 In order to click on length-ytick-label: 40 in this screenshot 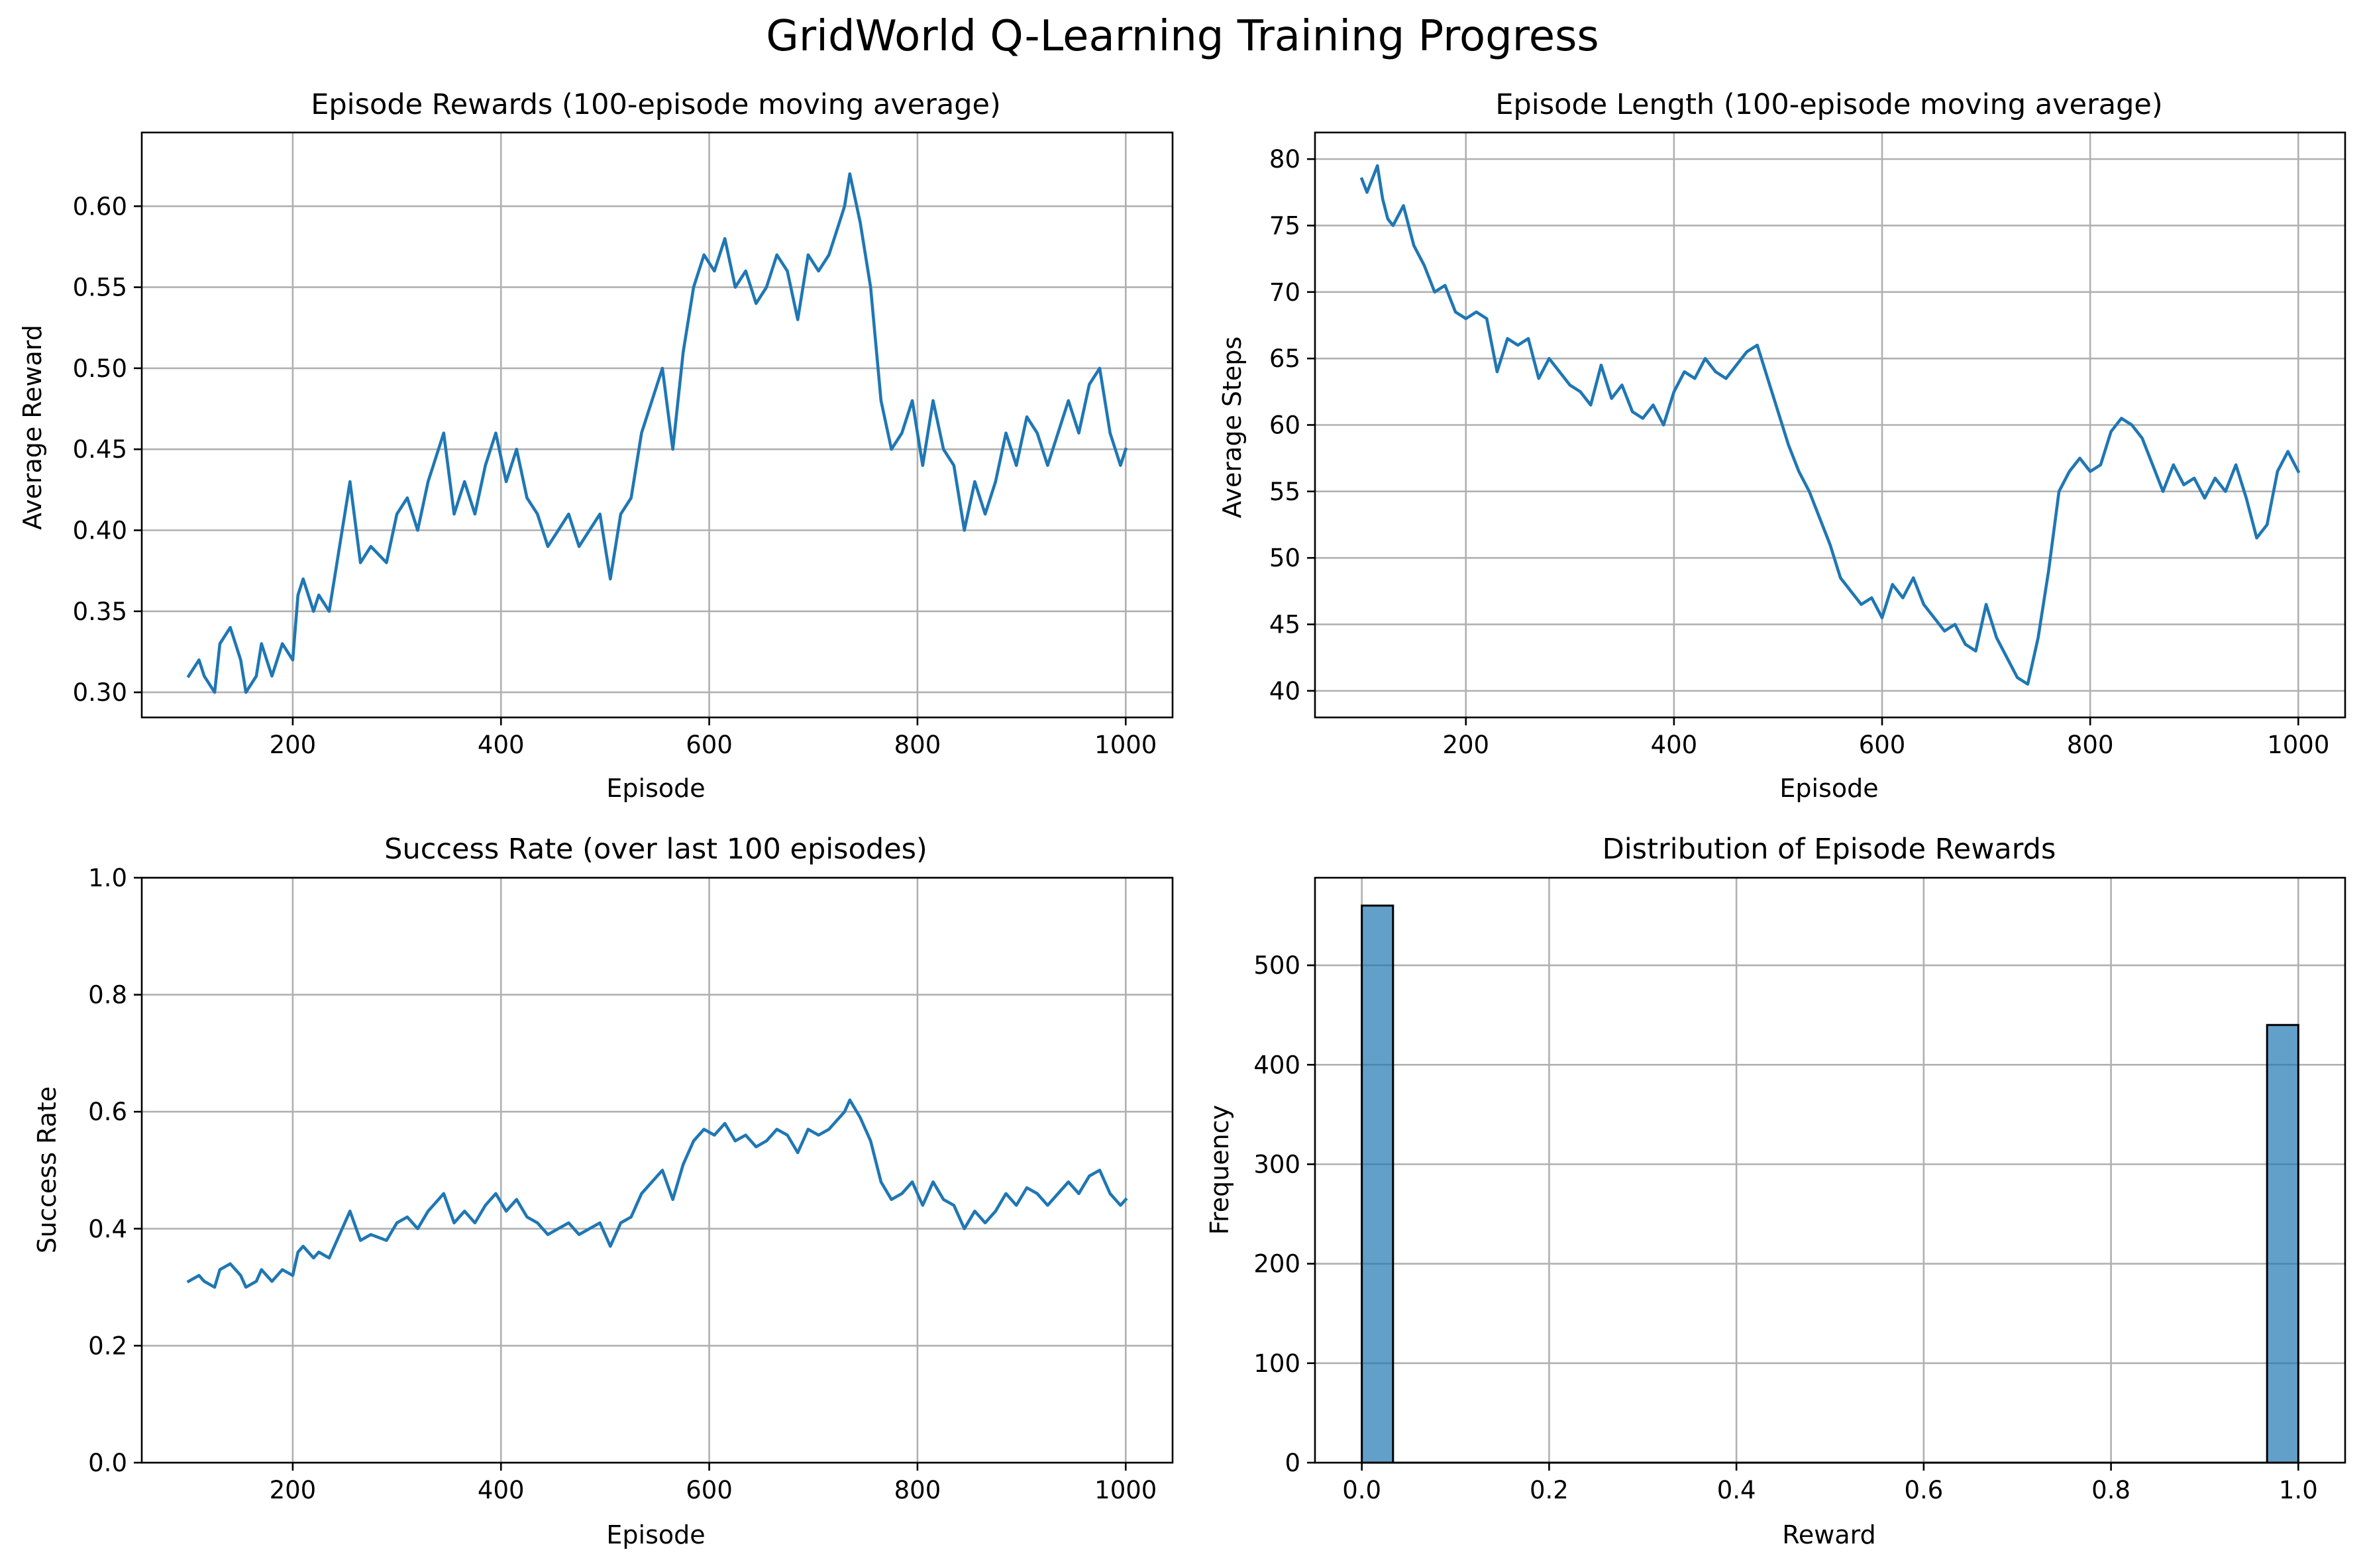, I will do `click(1284, 691)`.